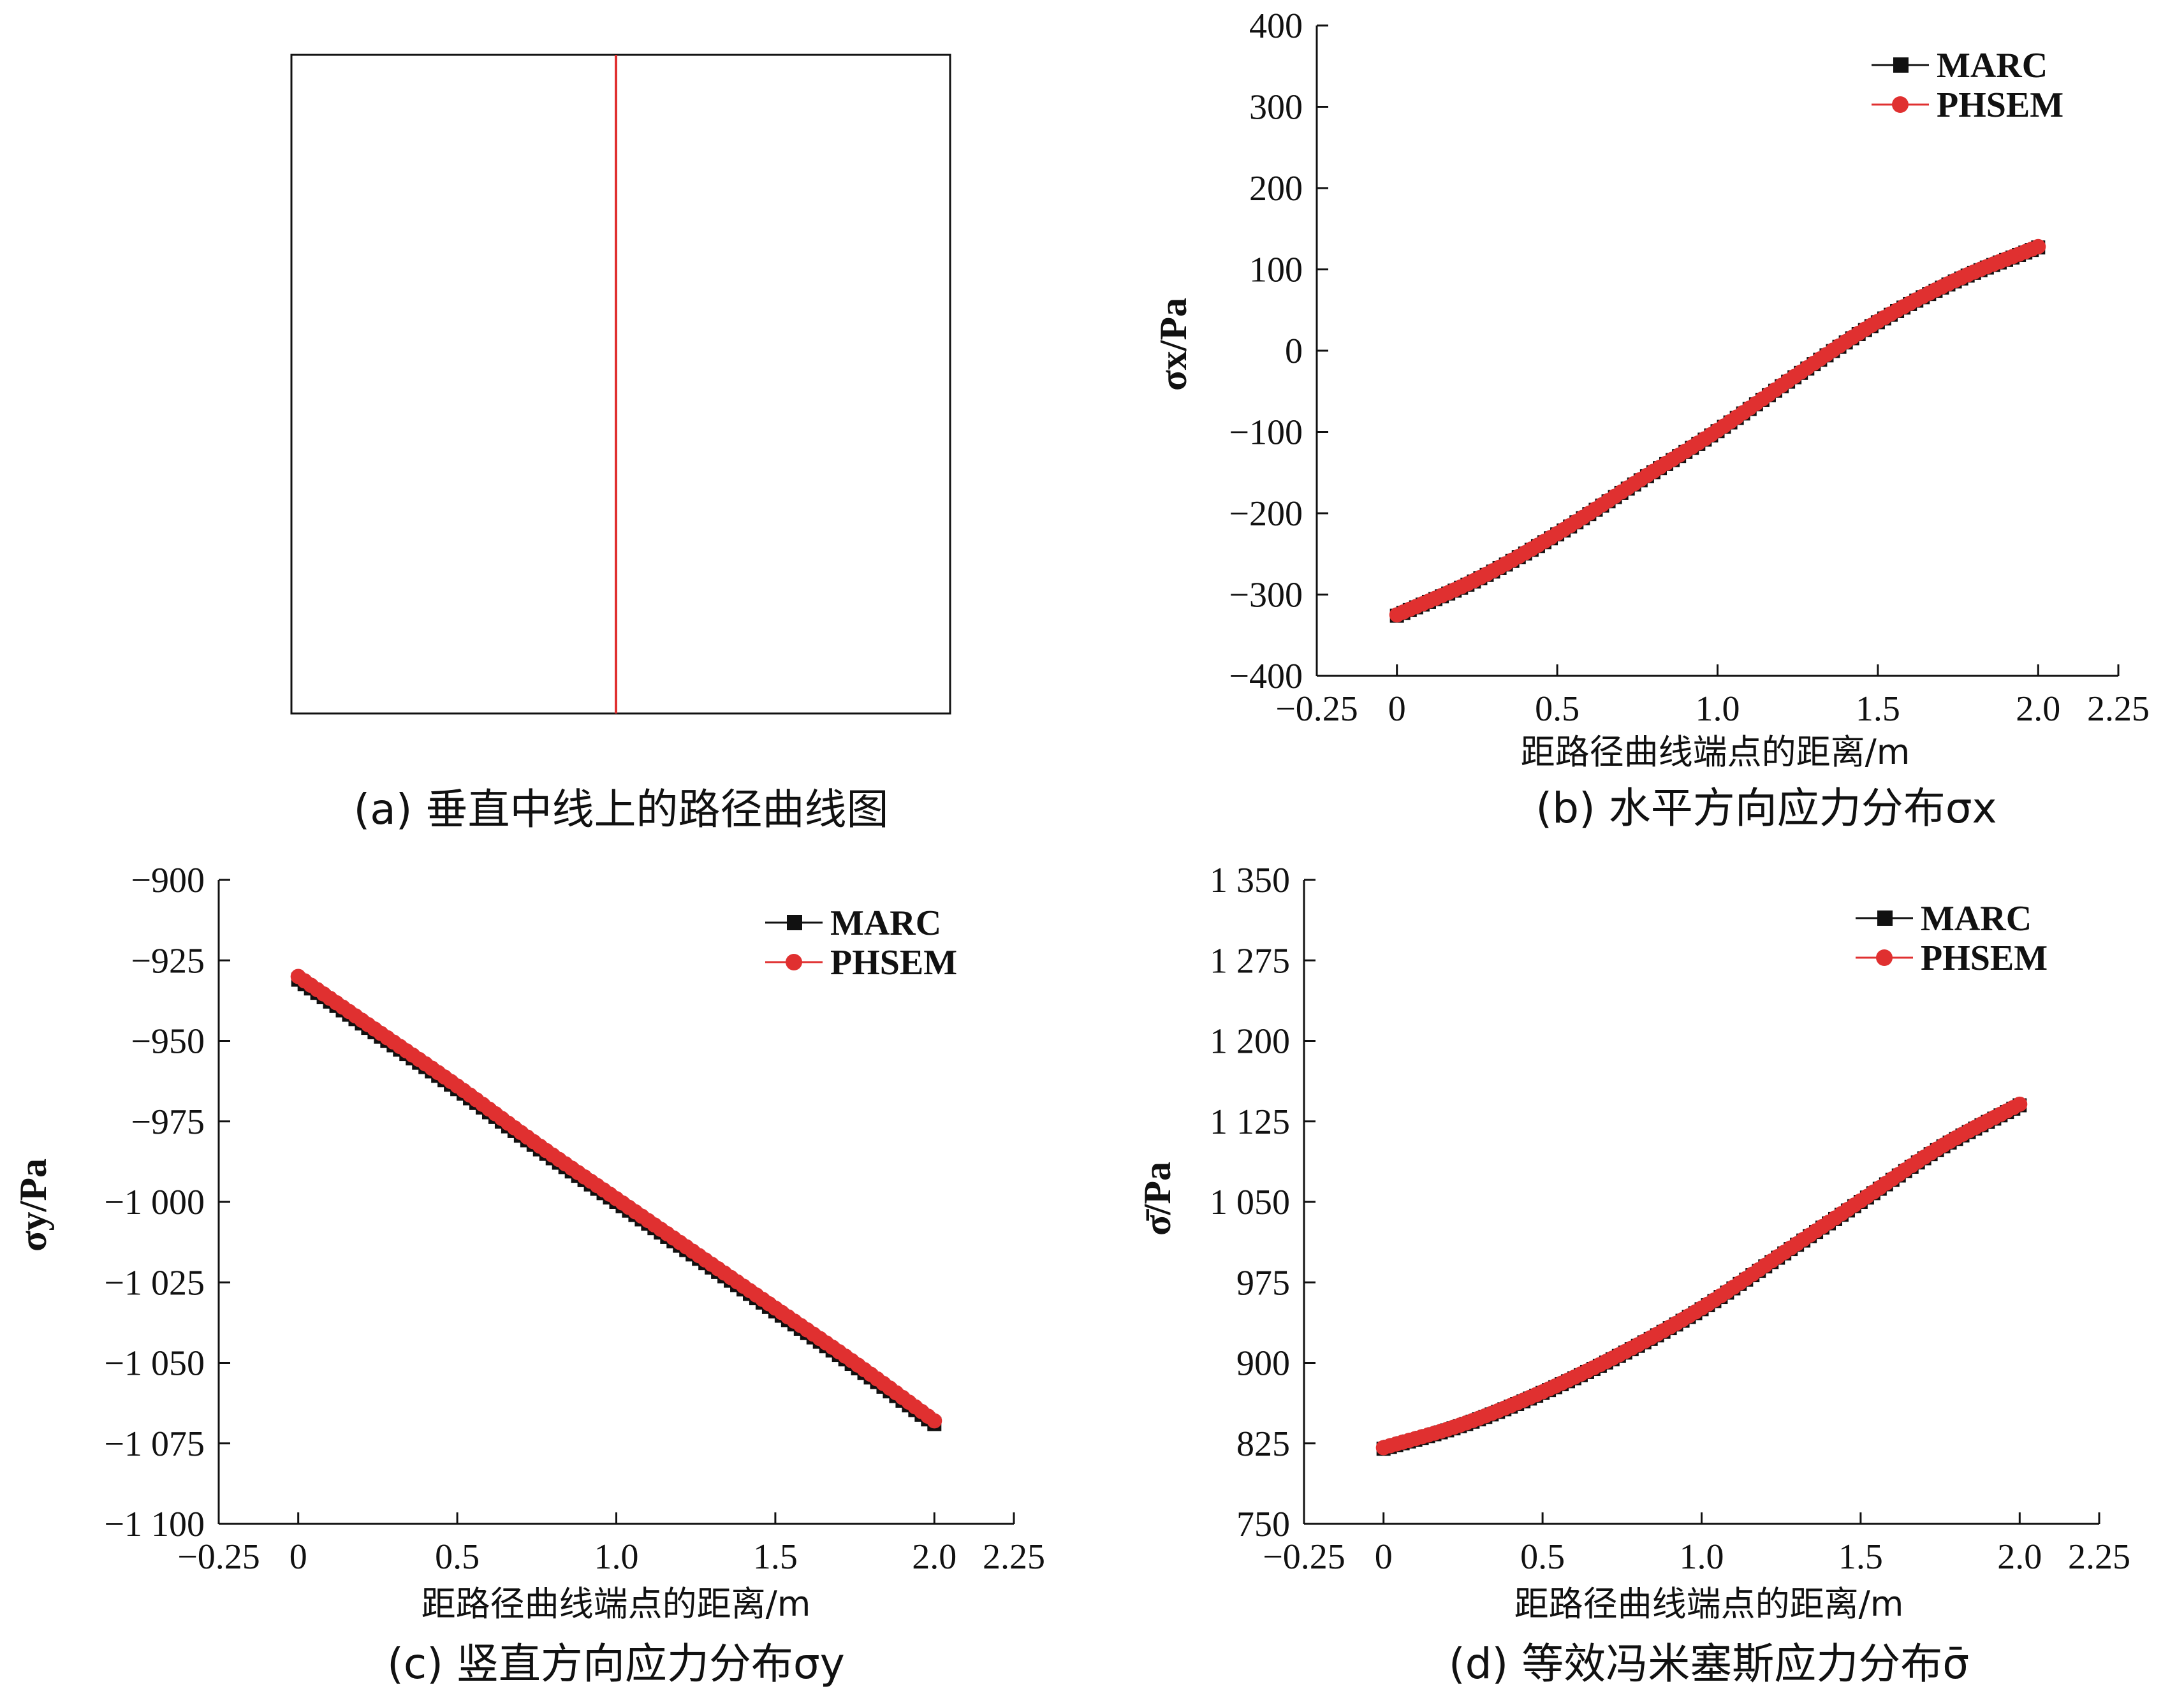 Image resolution: width=2184 pixels, height=1689 pixels. Describe the element at coordinates (1266, 676) in the screenshot. I see `y-tick-label: −400` at that location.